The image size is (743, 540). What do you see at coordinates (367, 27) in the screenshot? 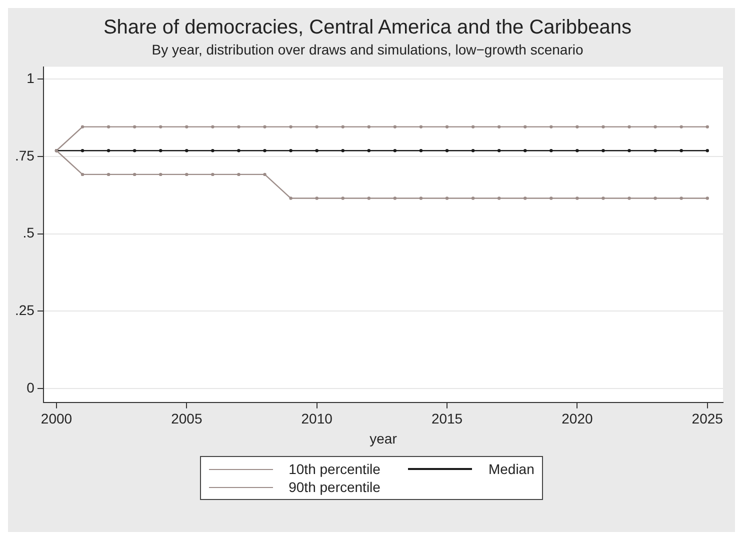
I see `chart-title: Share of democracies, Central America and the Caribbeans` at bounding box center [367, 27].